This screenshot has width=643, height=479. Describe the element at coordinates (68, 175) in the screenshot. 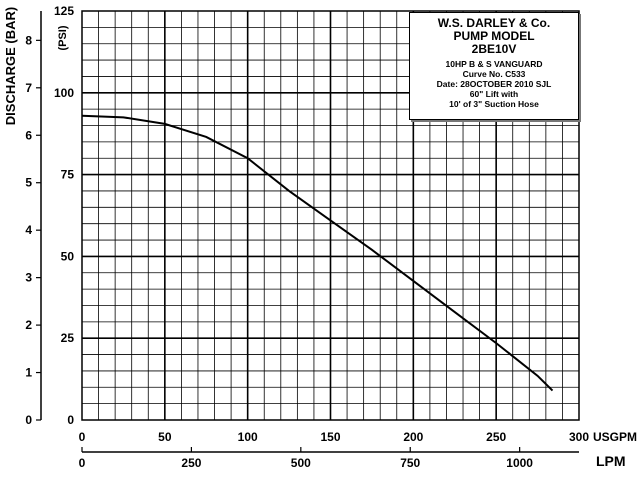

I see `psi-tick-label: 75` at that location.